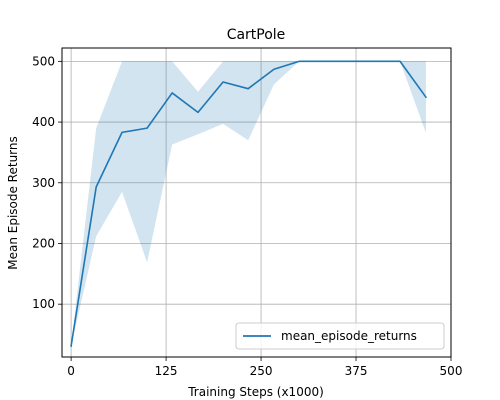  I want to click on y-tick-label: 300, so click(43, 183).